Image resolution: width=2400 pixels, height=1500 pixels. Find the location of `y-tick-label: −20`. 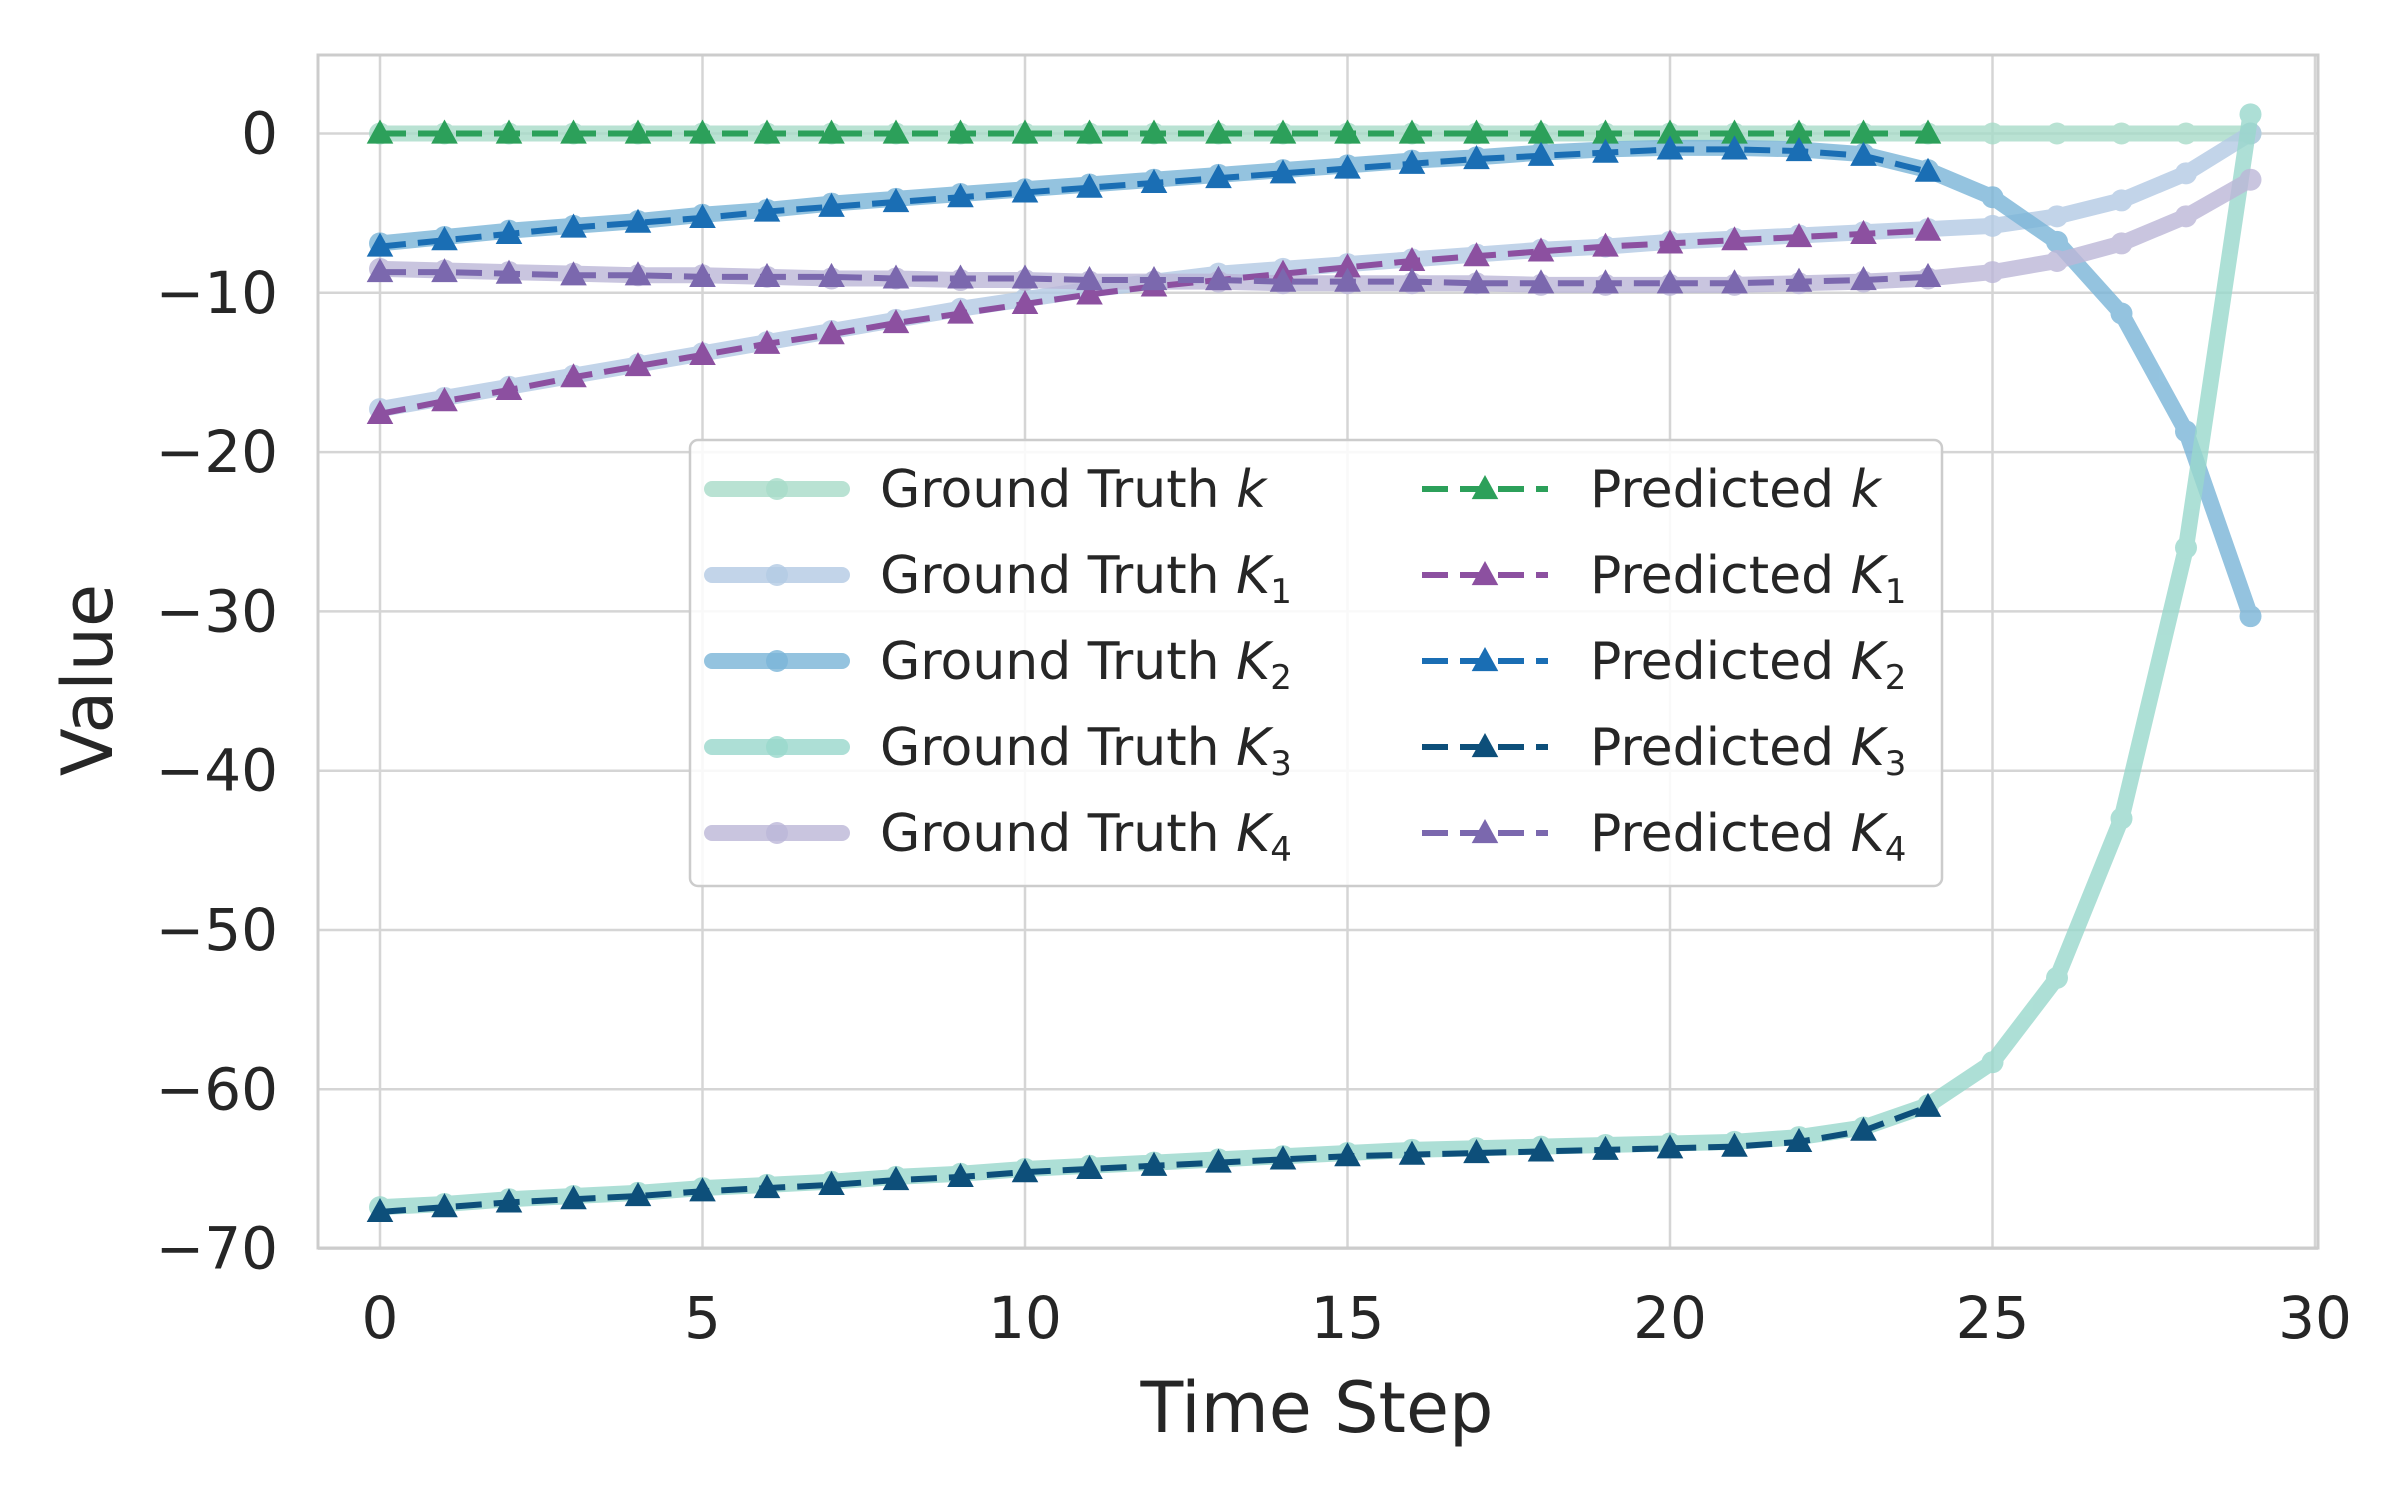

y-tick-label: −20 is located at coordinates (217, 452).